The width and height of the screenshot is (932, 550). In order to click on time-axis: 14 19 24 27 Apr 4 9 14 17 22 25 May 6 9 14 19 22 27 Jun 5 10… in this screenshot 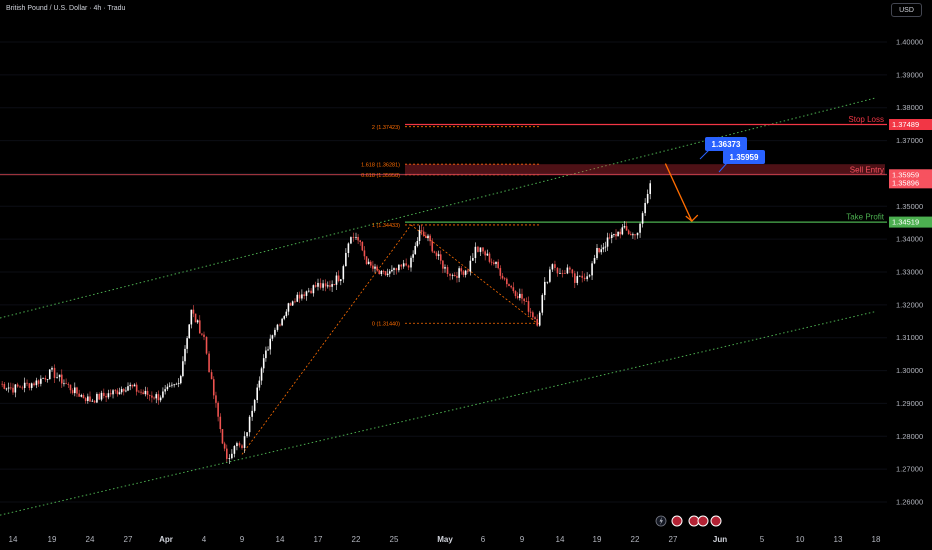, I will do `click(445, 539)`.